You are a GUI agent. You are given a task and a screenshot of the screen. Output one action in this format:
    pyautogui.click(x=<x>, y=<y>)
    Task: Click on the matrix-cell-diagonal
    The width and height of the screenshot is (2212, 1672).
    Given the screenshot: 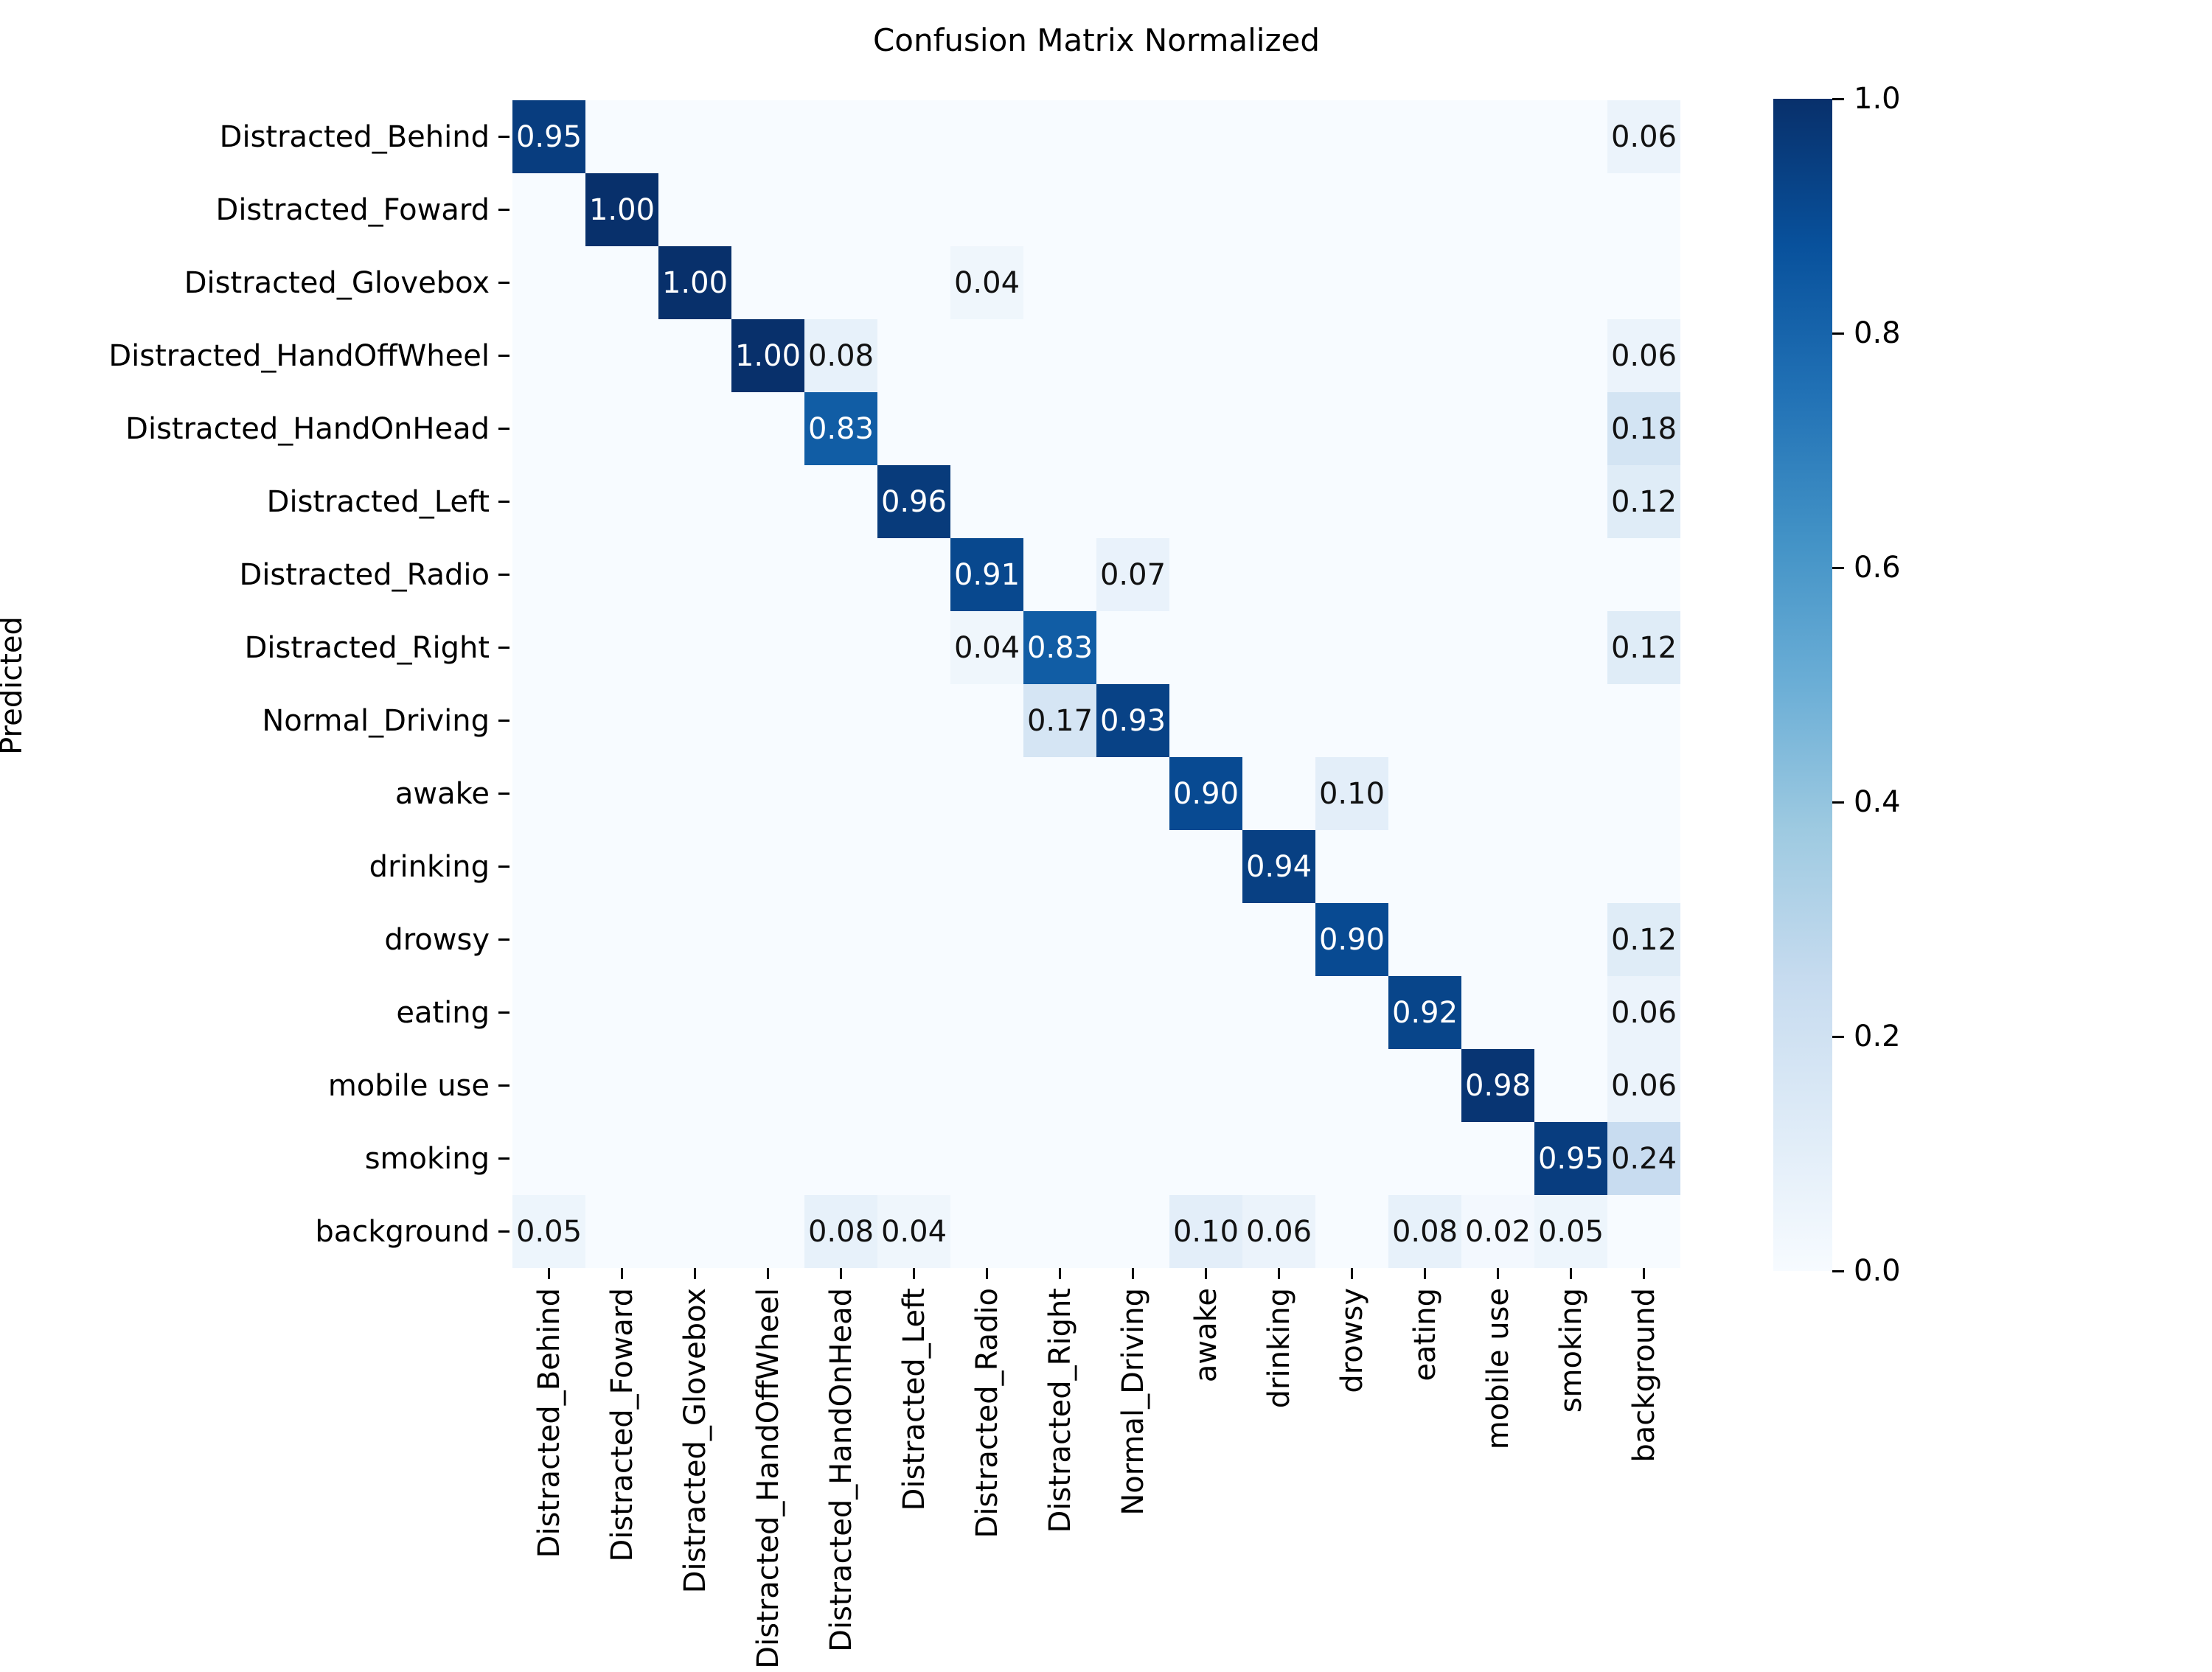 What is the action you would take?
    pyautogui.click(x=1643, y=1231)
    